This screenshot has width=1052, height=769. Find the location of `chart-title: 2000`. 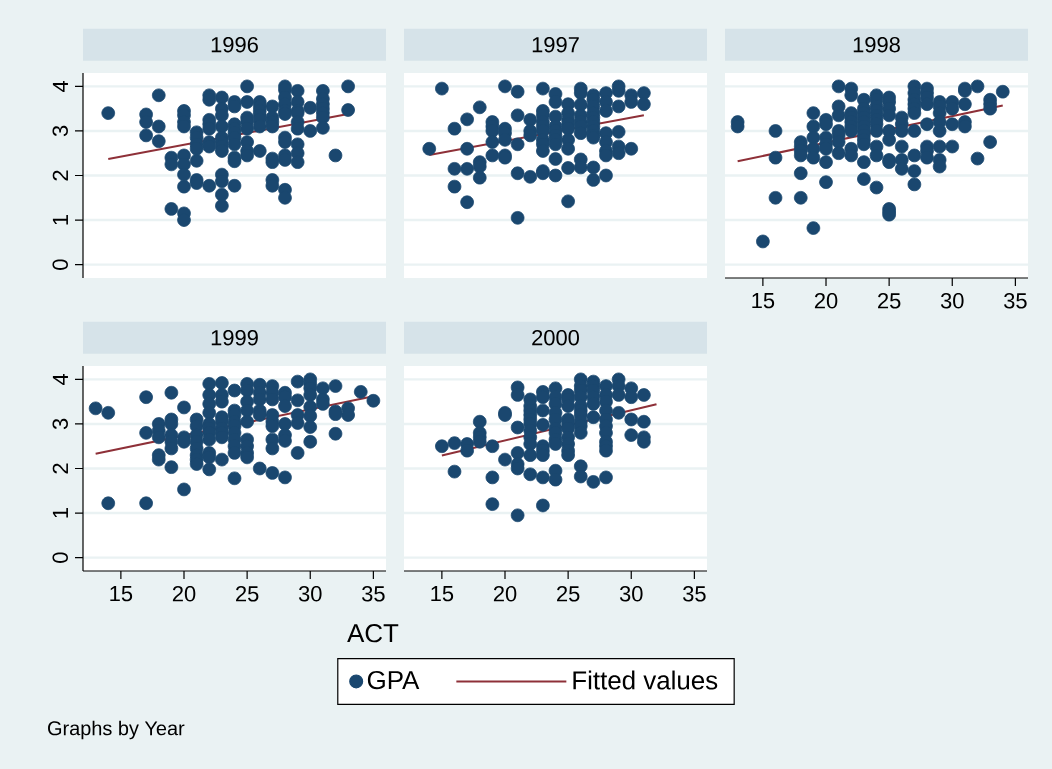

chart-title: 2000 is located at coordinates (555, 337).